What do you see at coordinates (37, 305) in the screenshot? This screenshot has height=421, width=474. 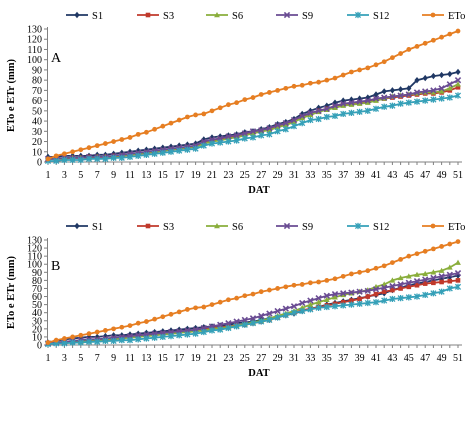 I see `y-tick-label: 50` at bounding box center [37, 305].